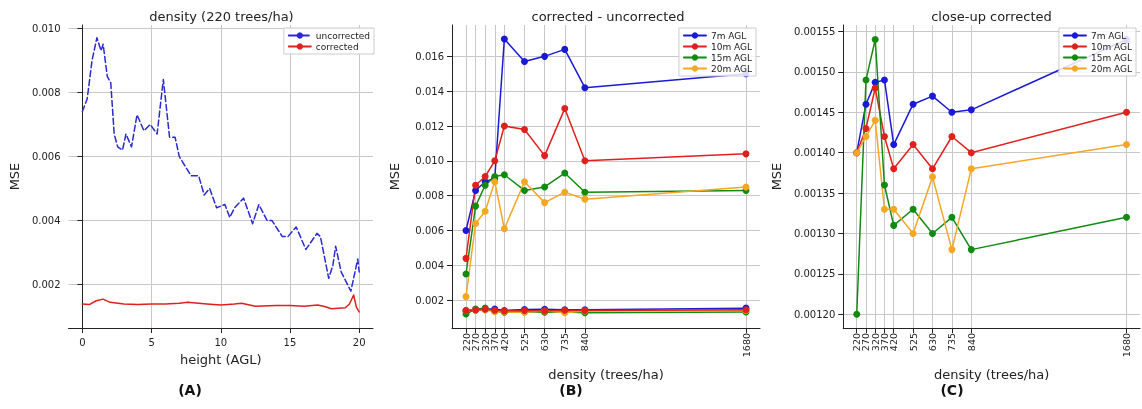  Describe the element at coordinates (429, 91) in the screenshot. I see `y-tick-label: 0.014` at that location.